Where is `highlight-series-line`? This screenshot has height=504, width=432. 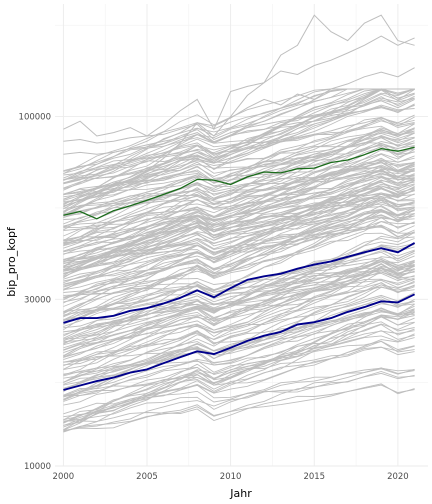
highlight-series-line is located at coordinates (239, 183).